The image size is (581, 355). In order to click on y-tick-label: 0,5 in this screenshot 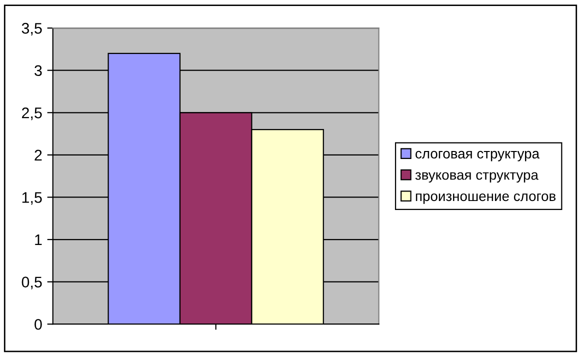, I will do `click(32, 283)`.